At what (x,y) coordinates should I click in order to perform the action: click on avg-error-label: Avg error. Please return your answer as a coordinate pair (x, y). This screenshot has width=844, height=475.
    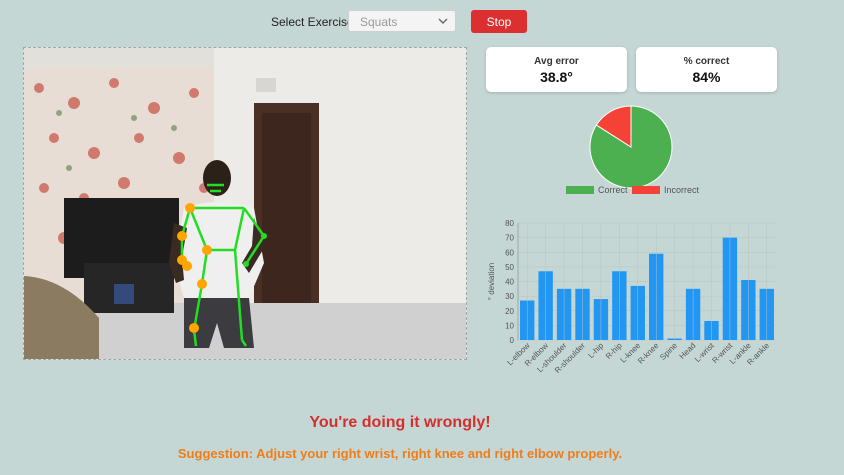
    Looking at the image, I should click on (556, 61).